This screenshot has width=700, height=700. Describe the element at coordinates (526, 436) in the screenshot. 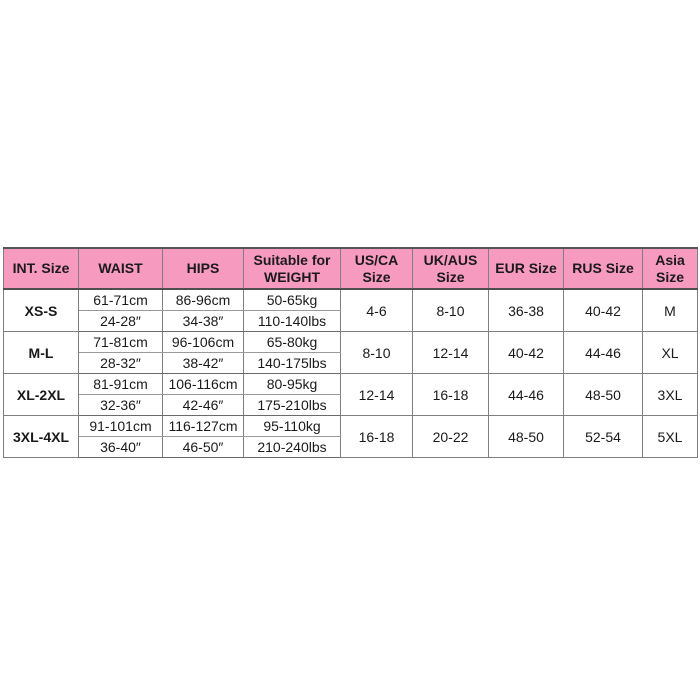

I see `cell-eur-size: 48-50` at that location.